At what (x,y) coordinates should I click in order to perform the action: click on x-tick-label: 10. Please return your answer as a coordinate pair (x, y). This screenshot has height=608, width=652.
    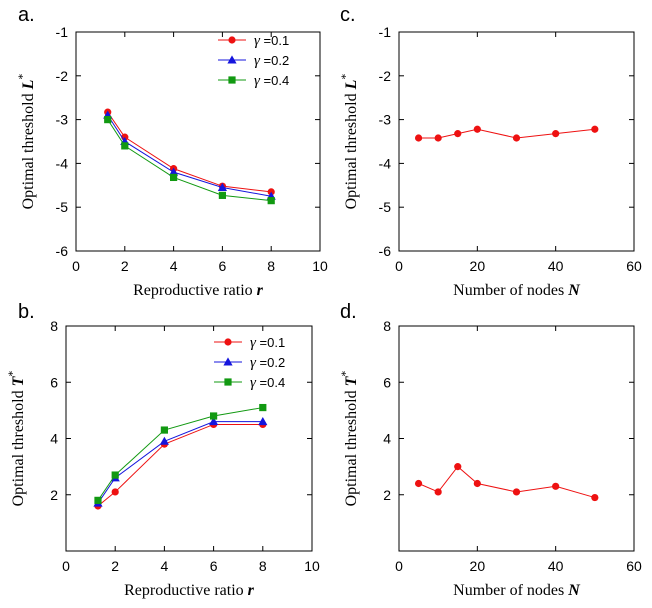
    Looking at the image, I should click on (320, 266).